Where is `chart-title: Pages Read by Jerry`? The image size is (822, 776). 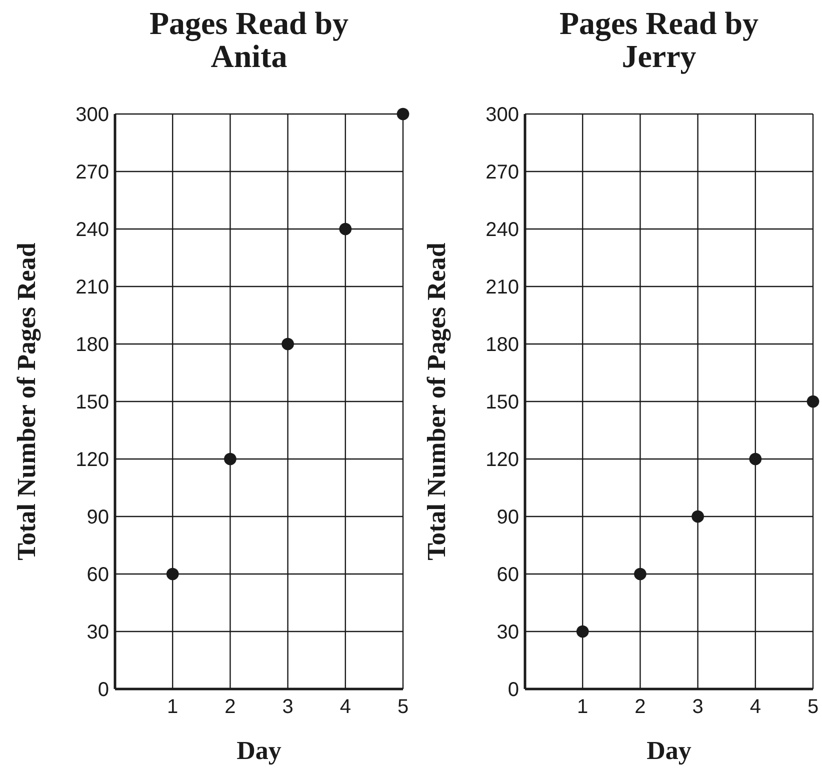
chart-title: Pages Read by Jerry is located at coordinates (659, 39).